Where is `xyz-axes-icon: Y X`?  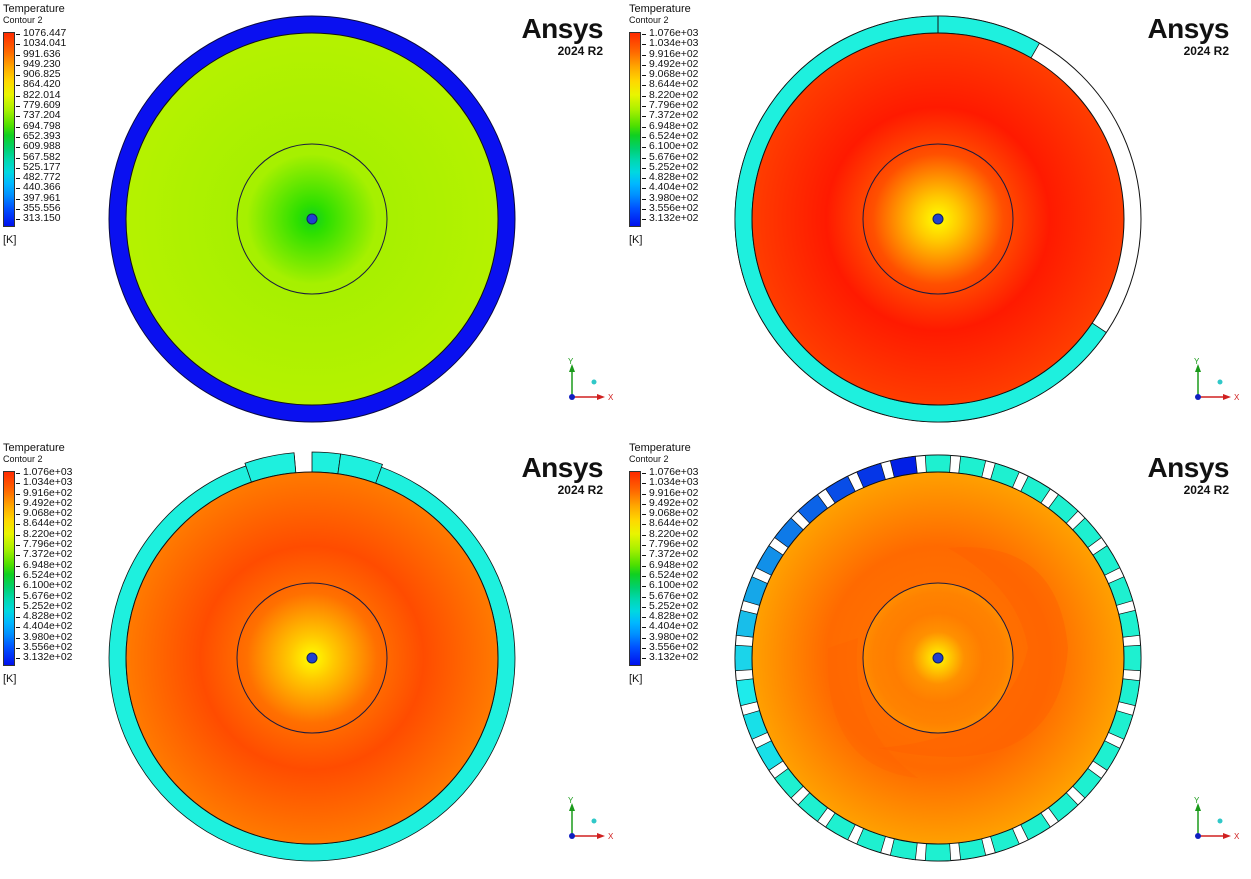
xyz-axes-icon: Y X is located at coordinates (1217, 818).